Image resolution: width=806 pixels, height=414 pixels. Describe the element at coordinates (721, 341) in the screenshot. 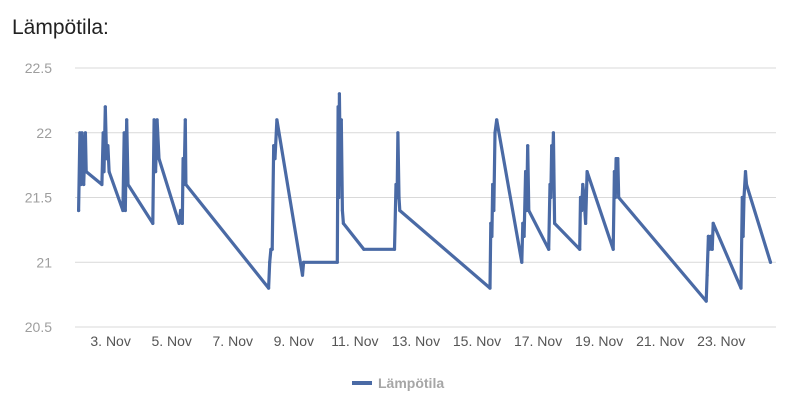

I see `x-tick-label: 23. Nov` at that location.